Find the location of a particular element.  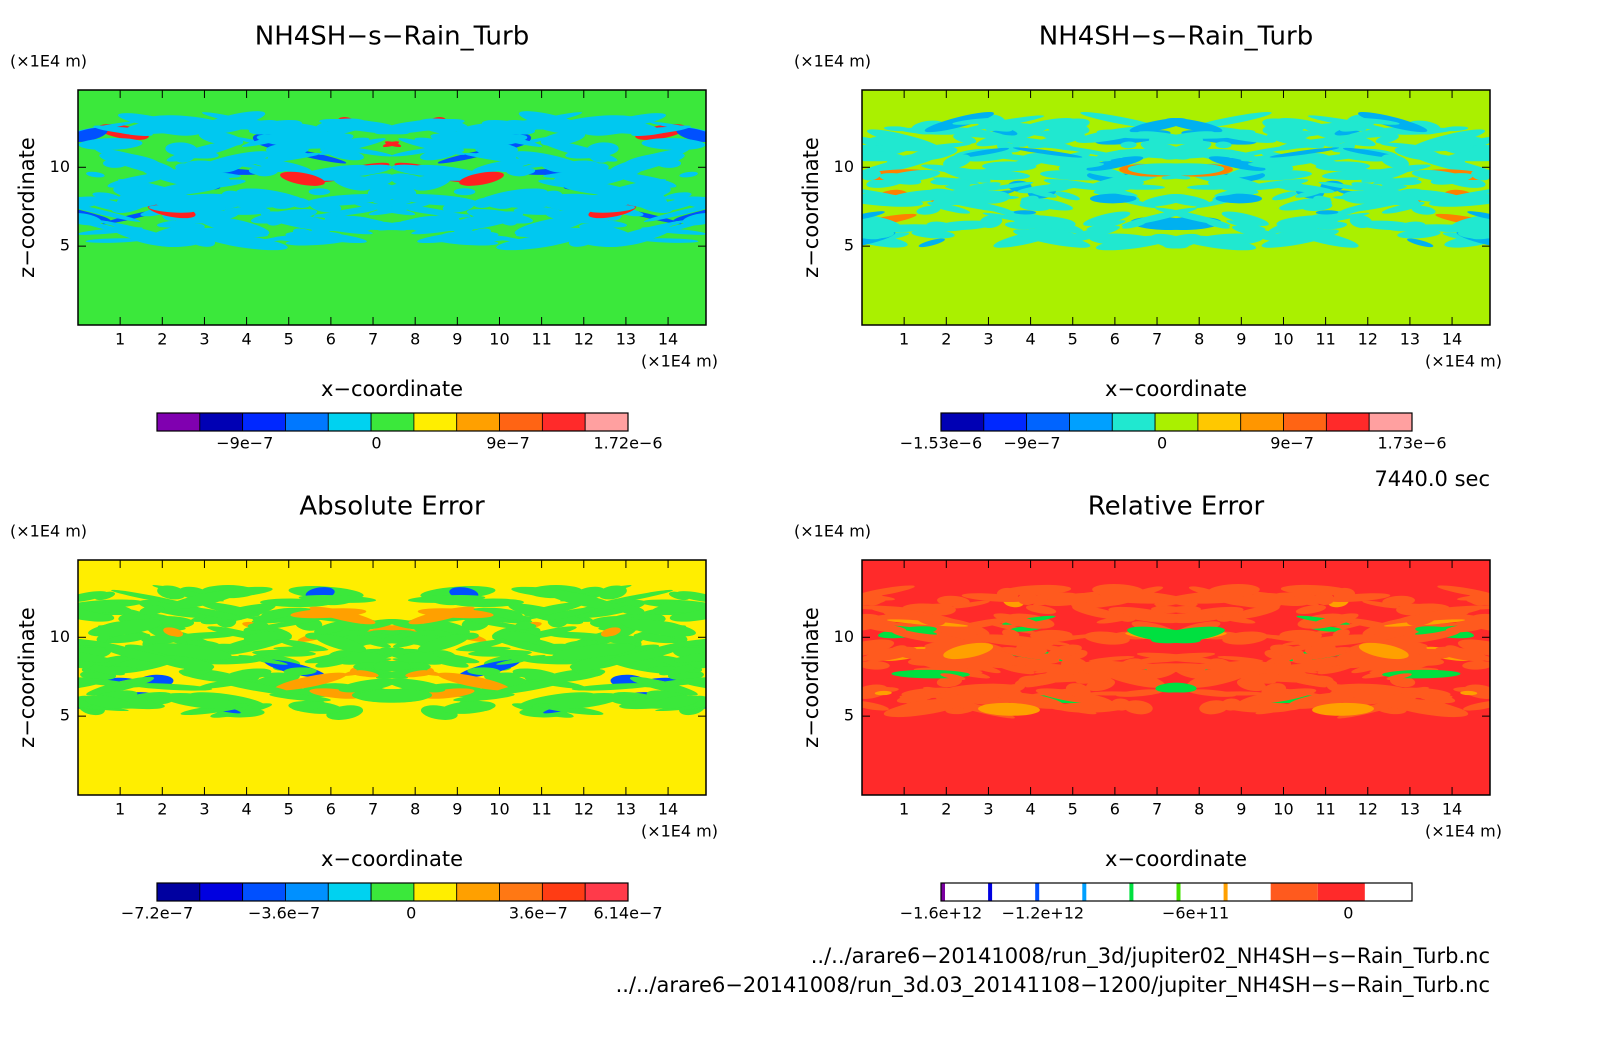

colorbar-tick-label: 9e−7 is located at coordinates (1292, 443).